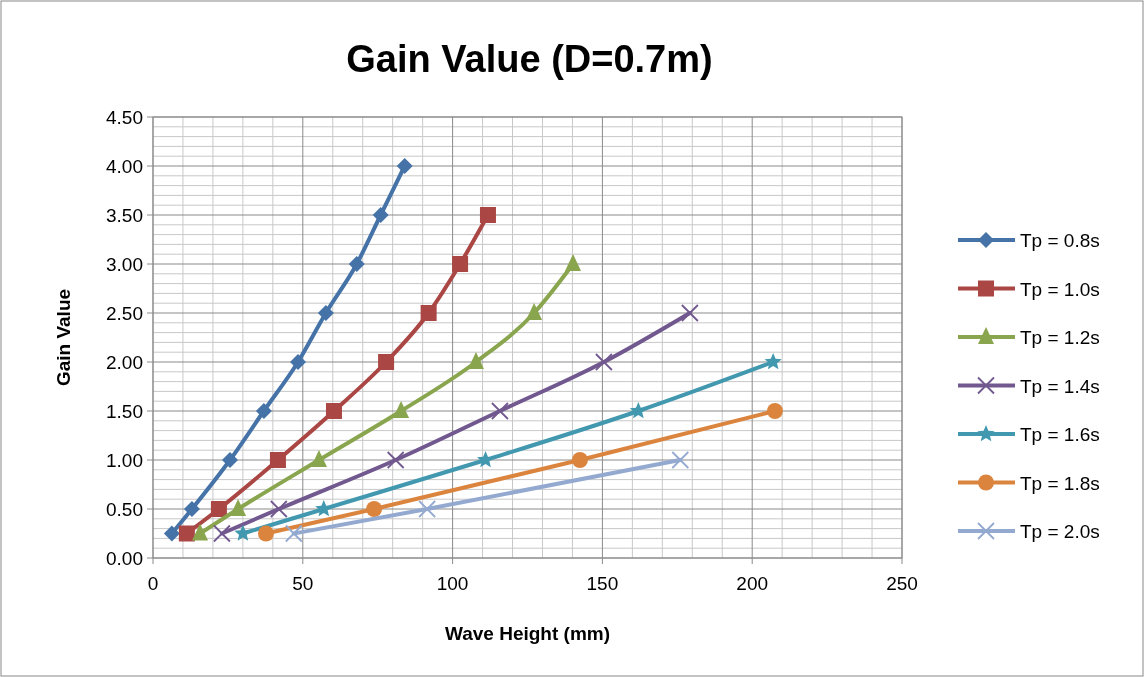  I want to click on y-tick-label: 2.50, so click(124, 313).